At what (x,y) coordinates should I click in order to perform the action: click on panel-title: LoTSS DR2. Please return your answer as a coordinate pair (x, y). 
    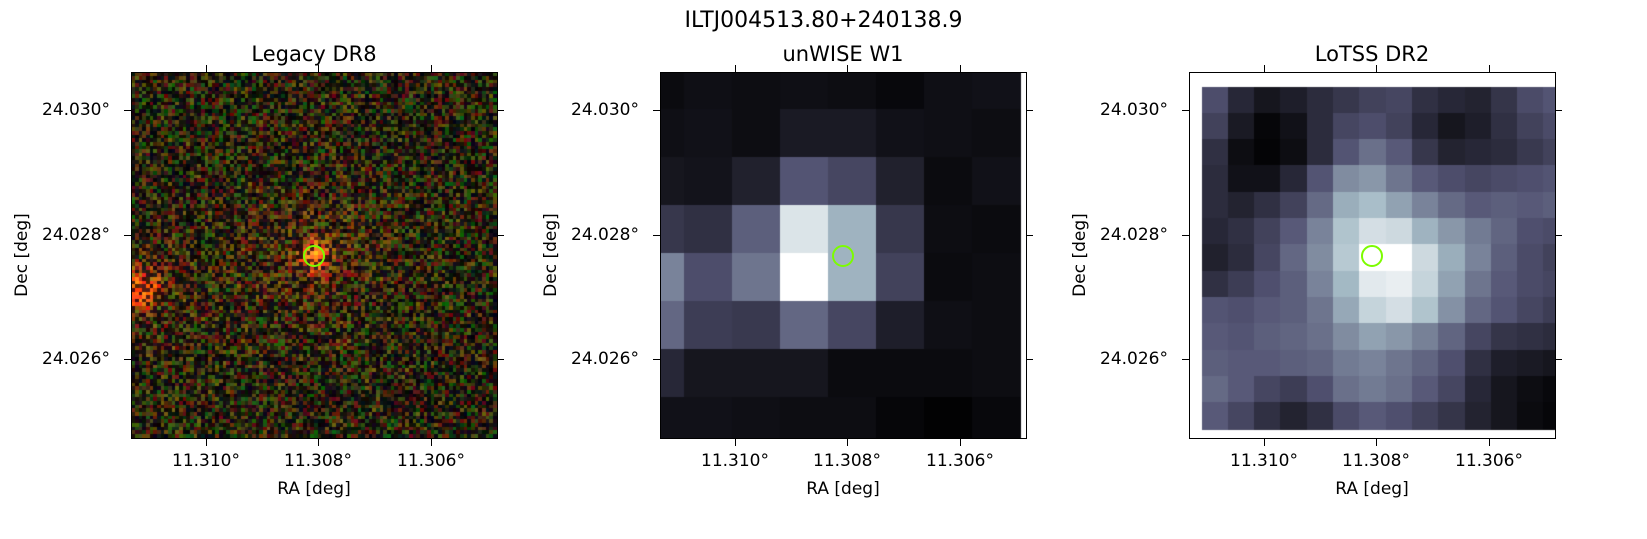
    Looking at the image, I should click on (1372, 54).